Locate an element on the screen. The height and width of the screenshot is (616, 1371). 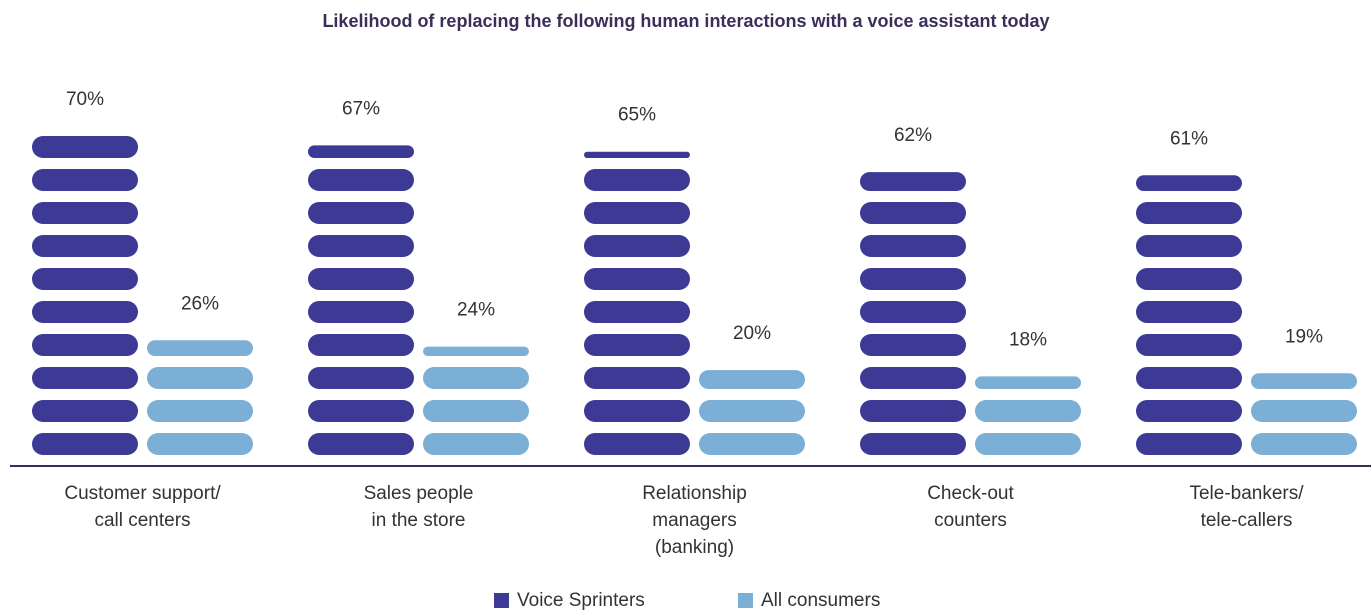
value-label: 24% is located at coordinates (476, 310).